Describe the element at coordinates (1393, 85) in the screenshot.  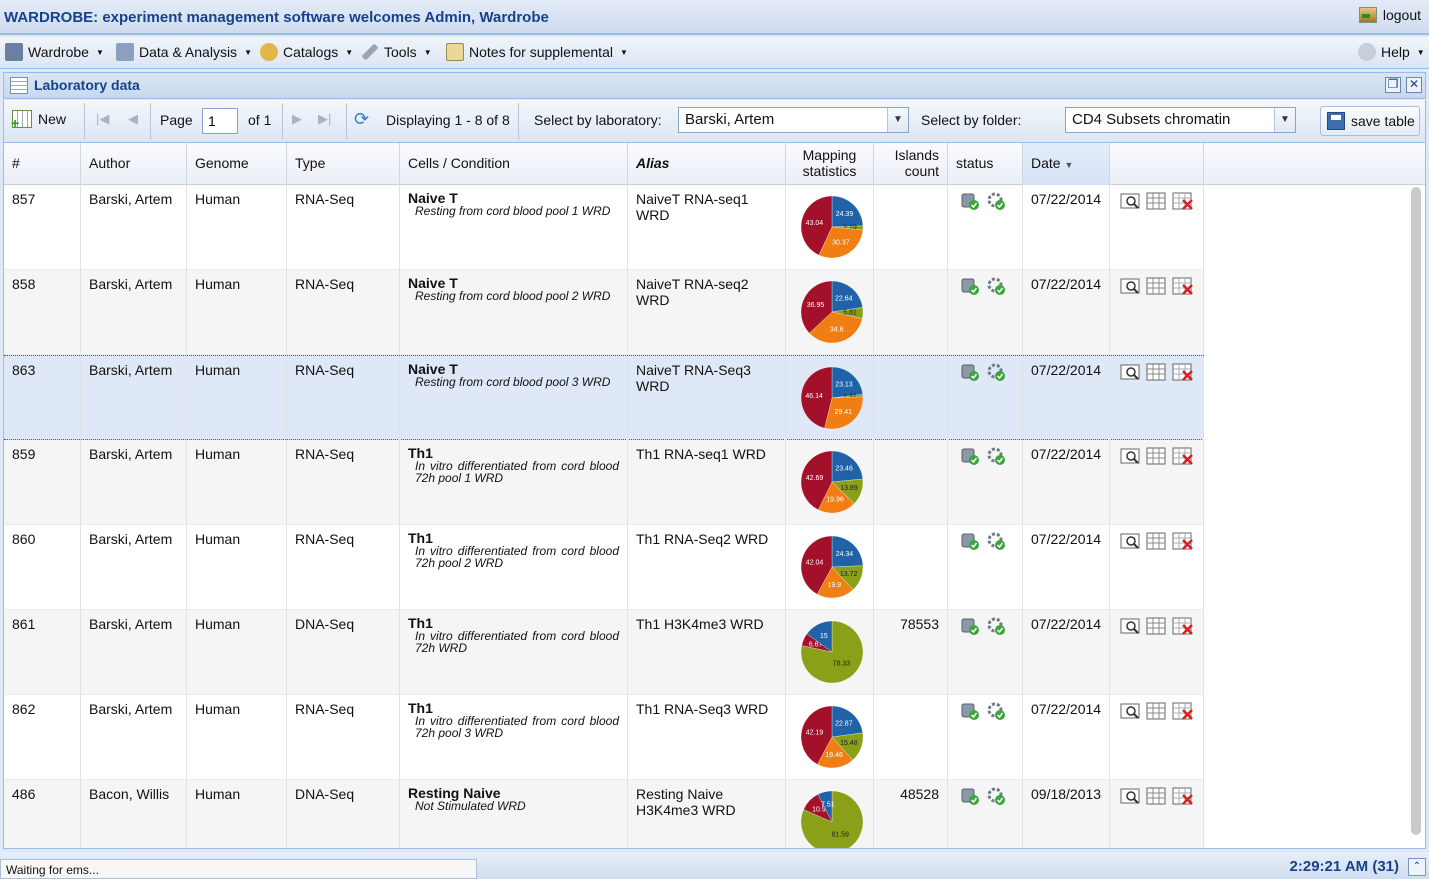
I see `restore-button: ❐` at that location.